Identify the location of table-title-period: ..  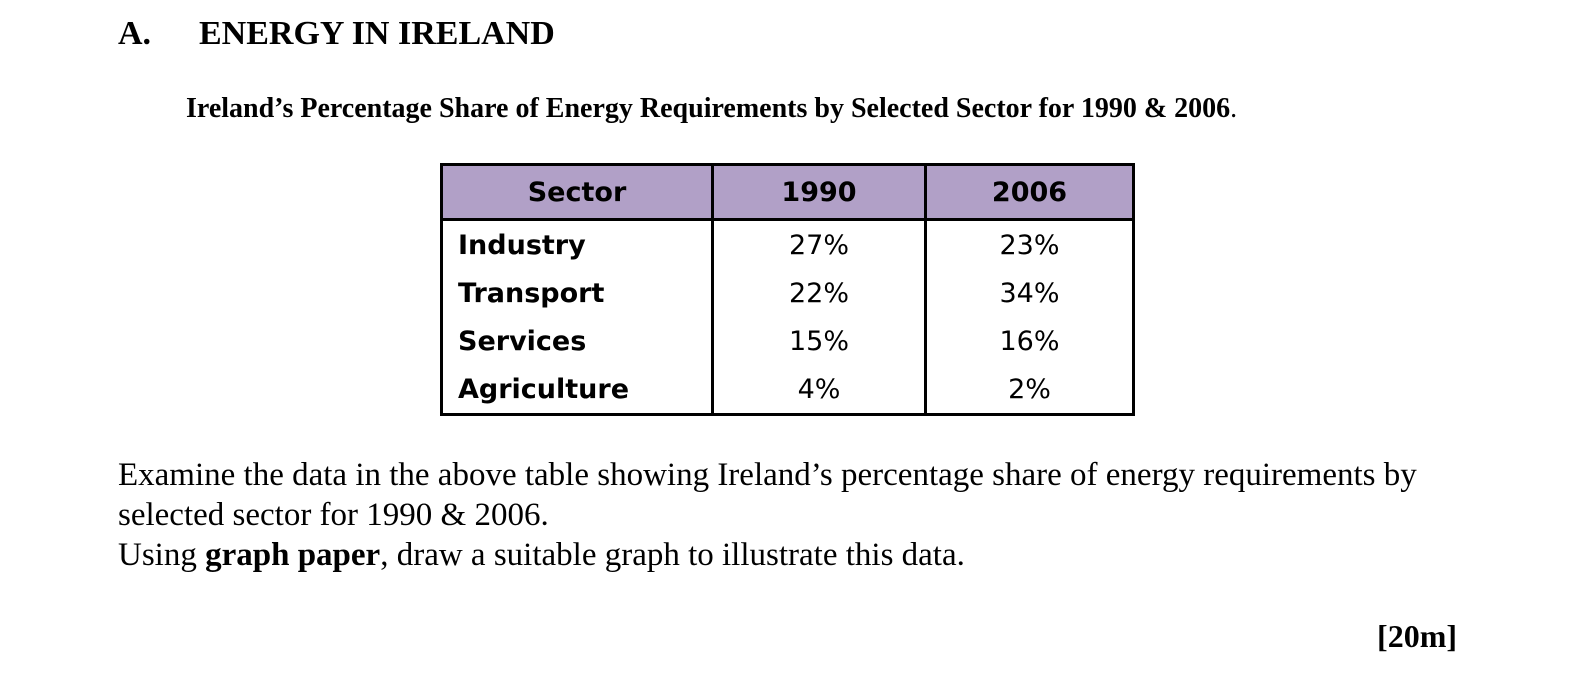
(1234, 108).